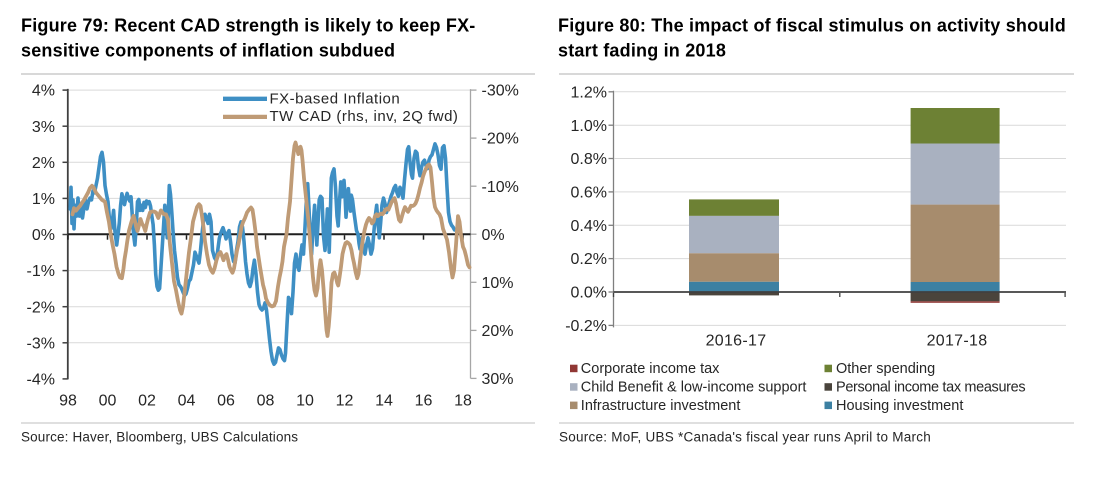 The height and width of the screenshot is (486, 1097). What do you see at coordinates (498, 379) in the screenshot?
I see `svg-text: 30%` at bounding box center [498, 379].